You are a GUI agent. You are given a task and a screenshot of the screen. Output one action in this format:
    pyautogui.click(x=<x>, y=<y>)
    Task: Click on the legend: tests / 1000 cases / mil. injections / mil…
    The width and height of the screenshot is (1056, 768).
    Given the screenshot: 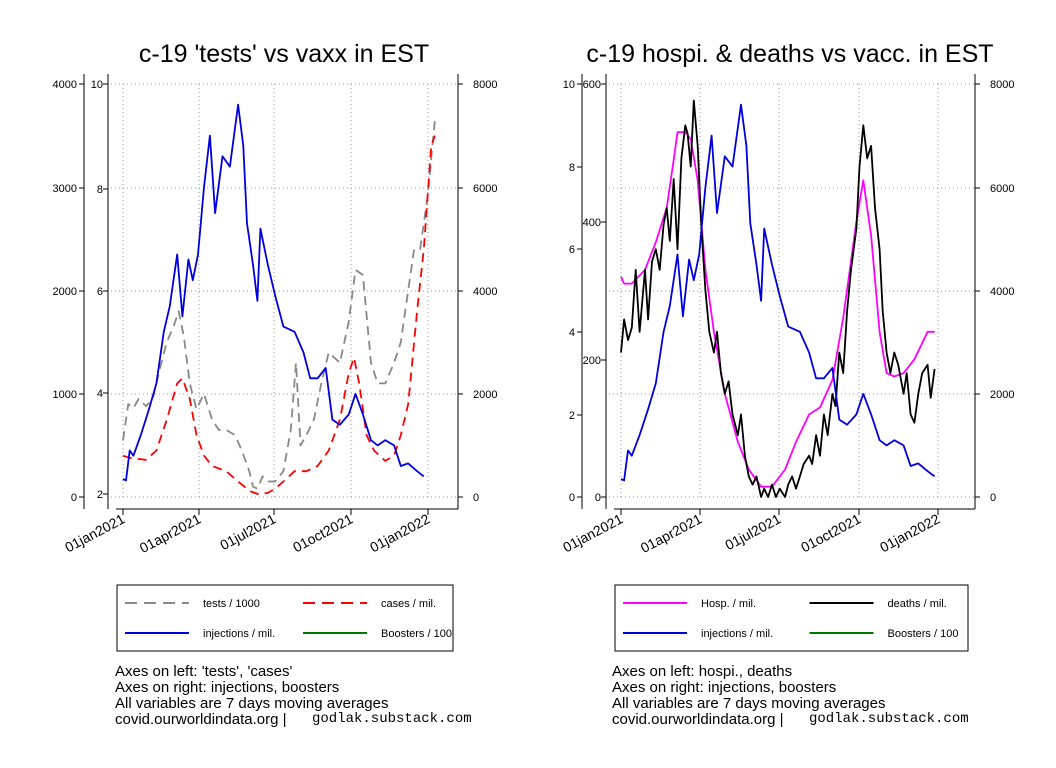 What is the action you would take?
    pyautogui.click(x=285, y=618)
    